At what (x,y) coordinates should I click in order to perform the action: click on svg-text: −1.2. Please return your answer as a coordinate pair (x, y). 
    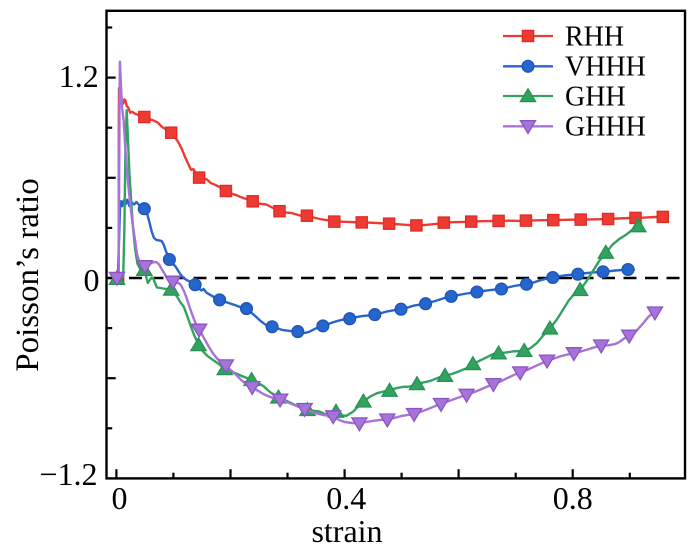
    Looking at the image, I should click on (68, 474).